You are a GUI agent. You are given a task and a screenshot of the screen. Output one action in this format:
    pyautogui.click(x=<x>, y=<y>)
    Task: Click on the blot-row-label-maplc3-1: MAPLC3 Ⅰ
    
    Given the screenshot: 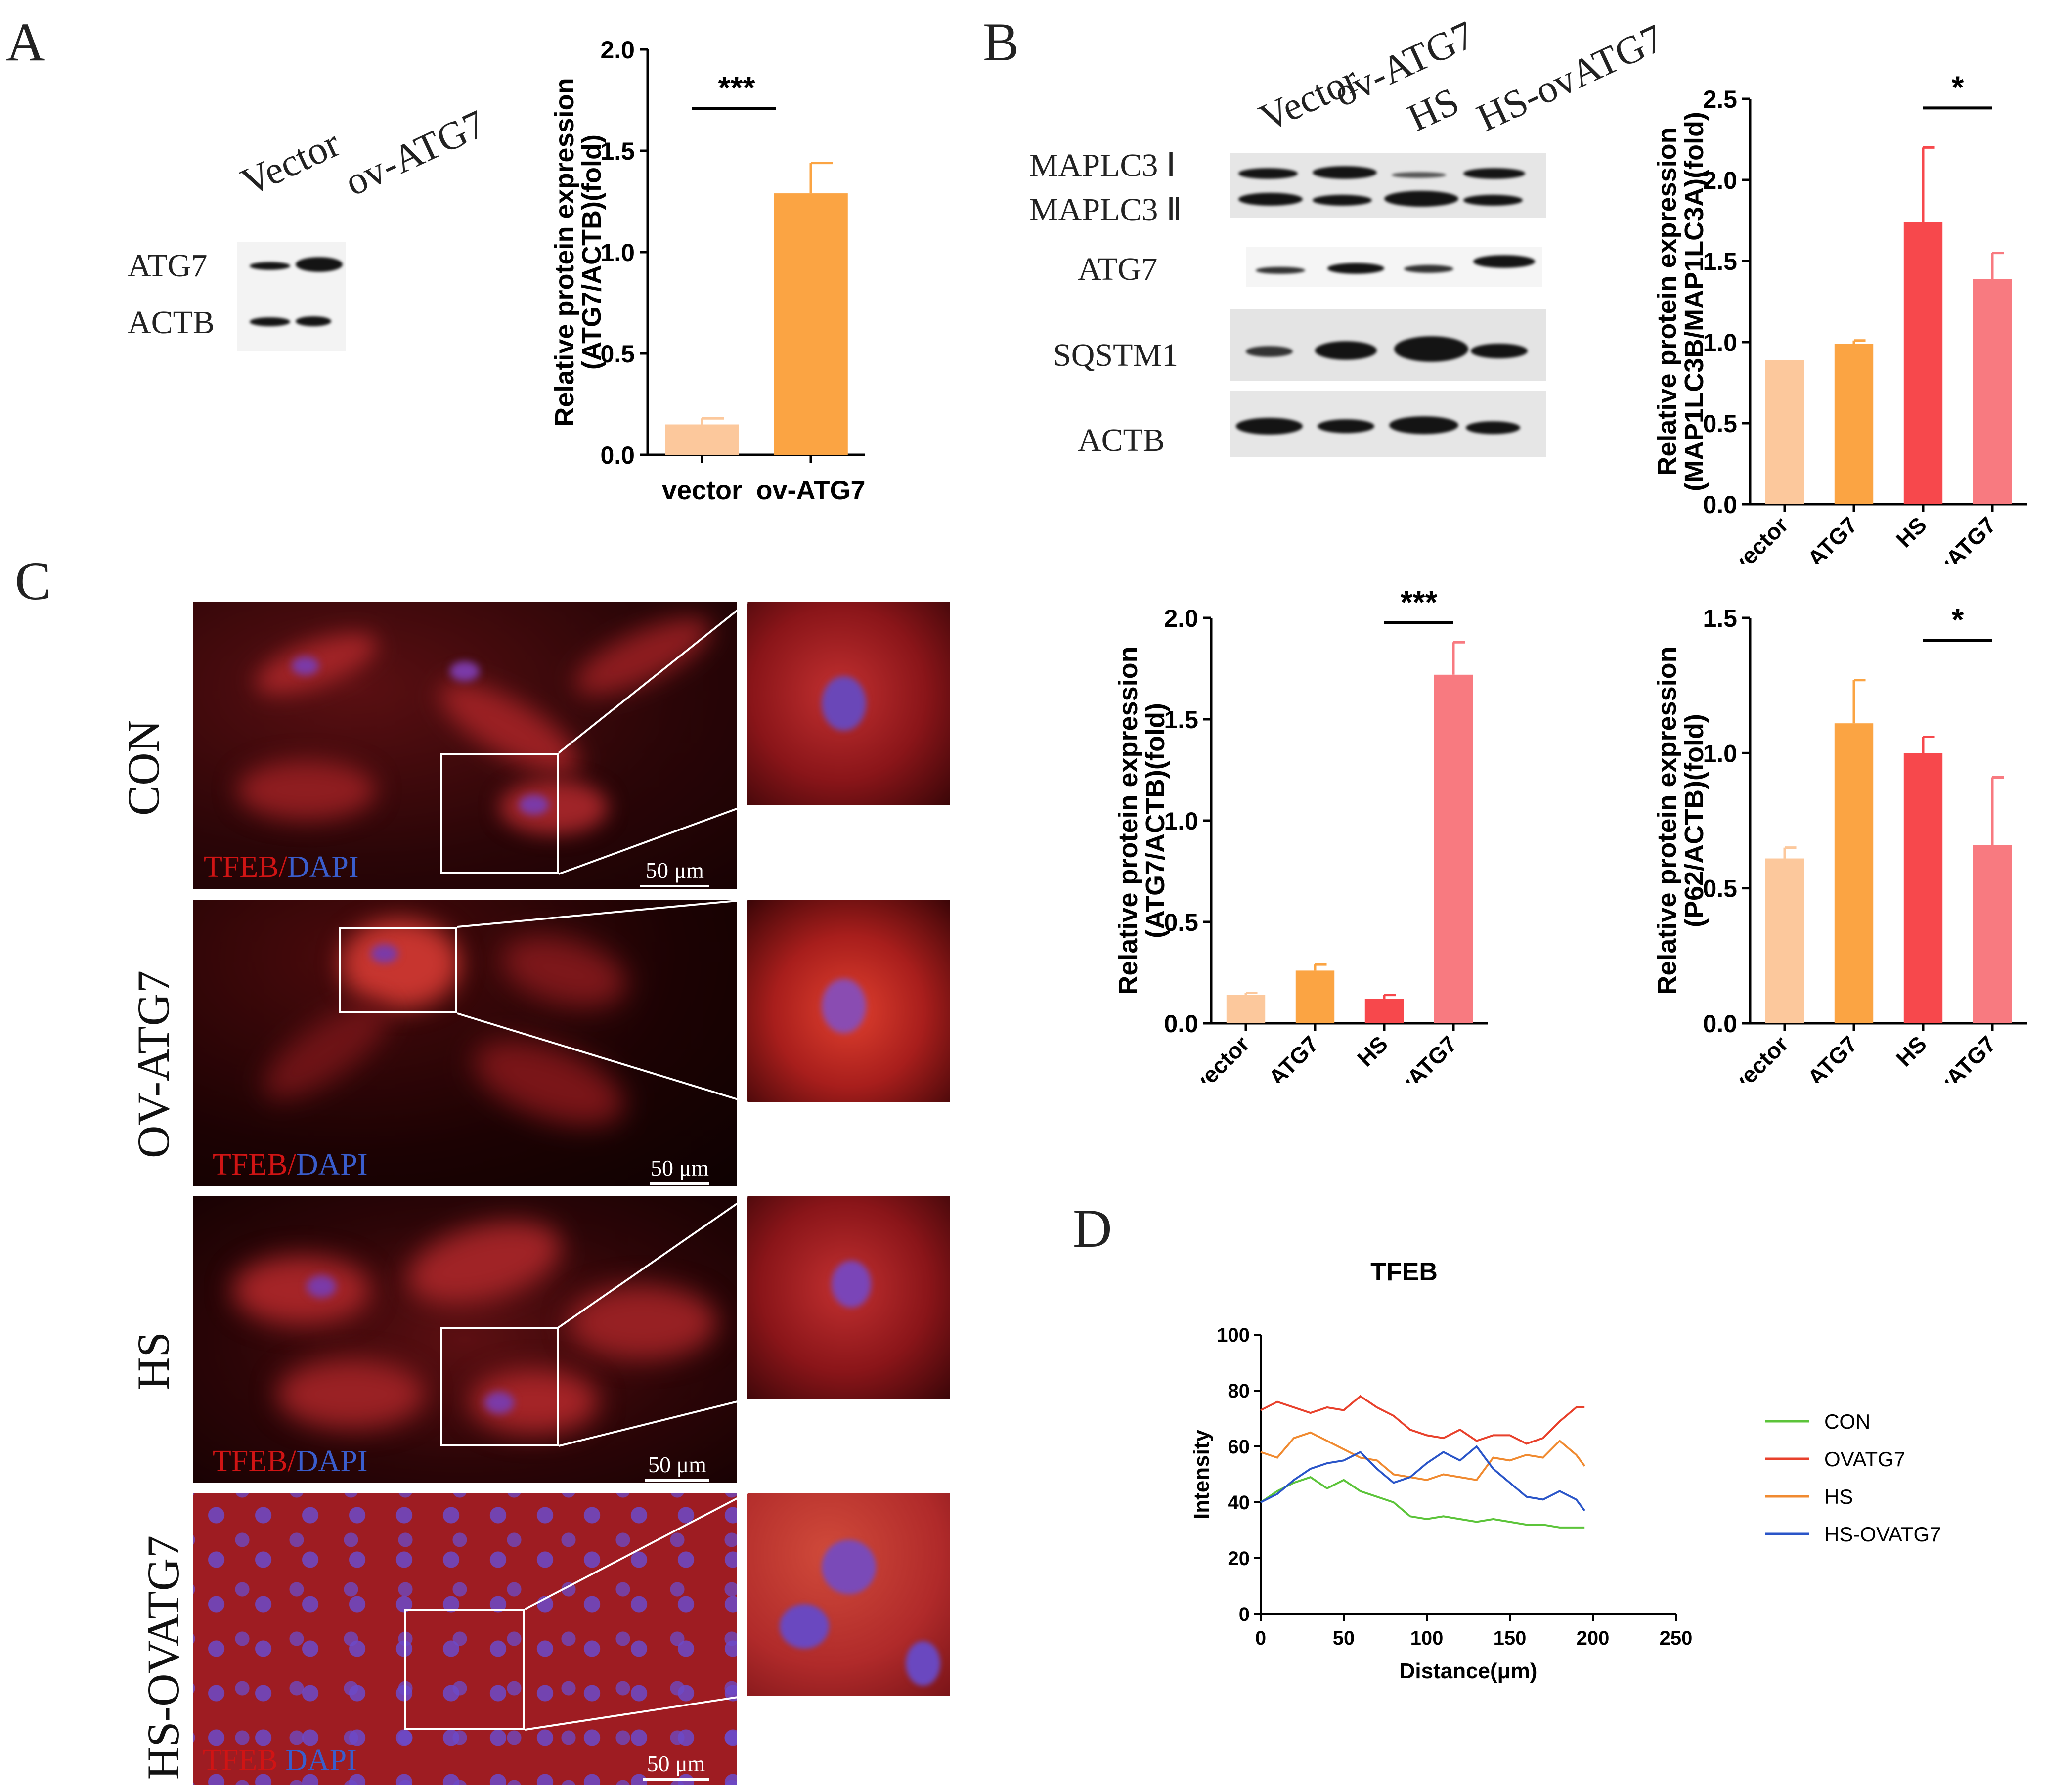 What is the action you would take?
    pyautogui.click(x=1102, y=165)
    